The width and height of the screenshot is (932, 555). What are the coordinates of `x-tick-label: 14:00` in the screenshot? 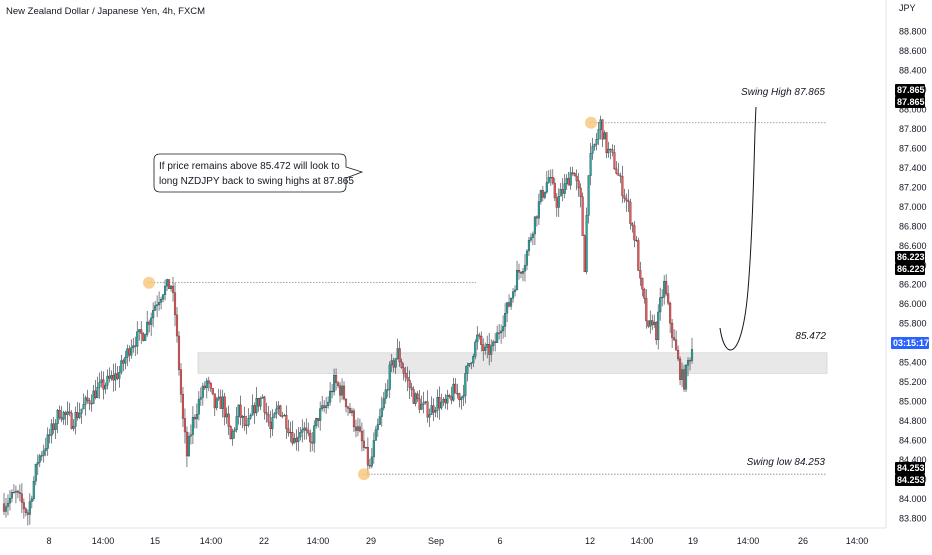 It's located at (642, 541).